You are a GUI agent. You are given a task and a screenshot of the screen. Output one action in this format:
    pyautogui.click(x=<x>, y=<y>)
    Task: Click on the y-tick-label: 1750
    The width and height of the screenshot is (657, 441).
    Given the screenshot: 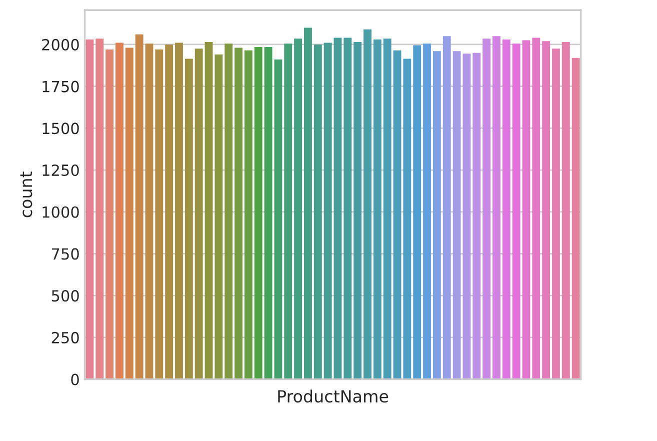 What is the action you would take?
    pyautogui.click(x=60, y=86)
    